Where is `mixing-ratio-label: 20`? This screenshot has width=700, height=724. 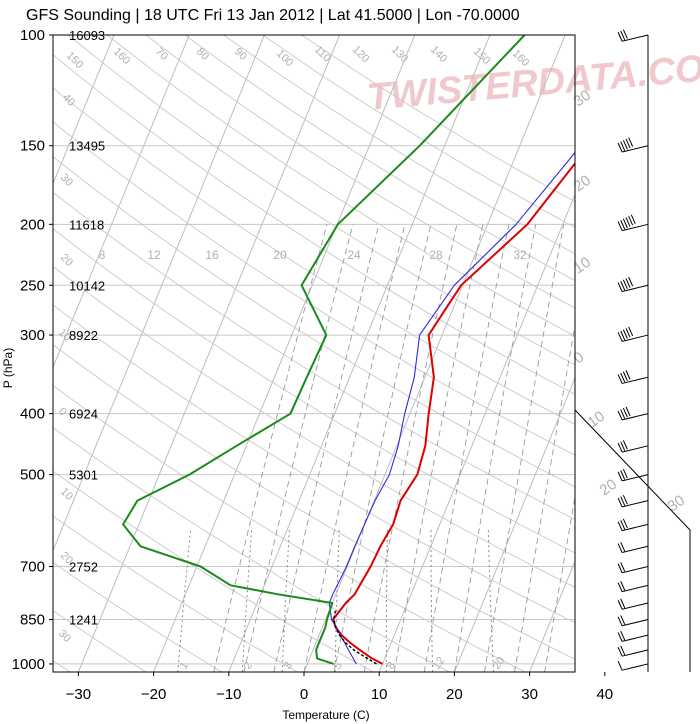 mixing-ratio-label: 20 is located at coordinates (499, 663).